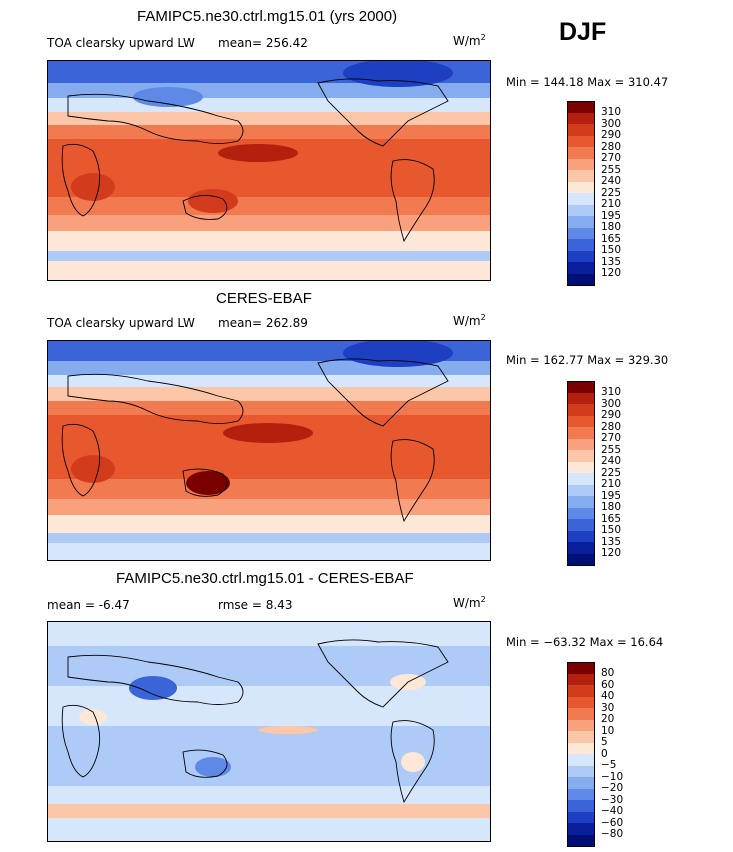  Describe the element at coordinates (609, 765) in the screenshot. I see `colorbar-tick-label: −5` at that location.